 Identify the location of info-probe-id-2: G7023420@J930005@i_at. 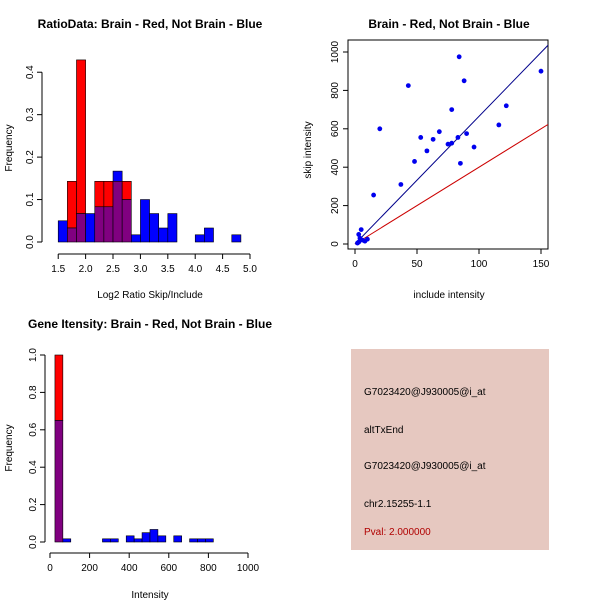
(425, 466).